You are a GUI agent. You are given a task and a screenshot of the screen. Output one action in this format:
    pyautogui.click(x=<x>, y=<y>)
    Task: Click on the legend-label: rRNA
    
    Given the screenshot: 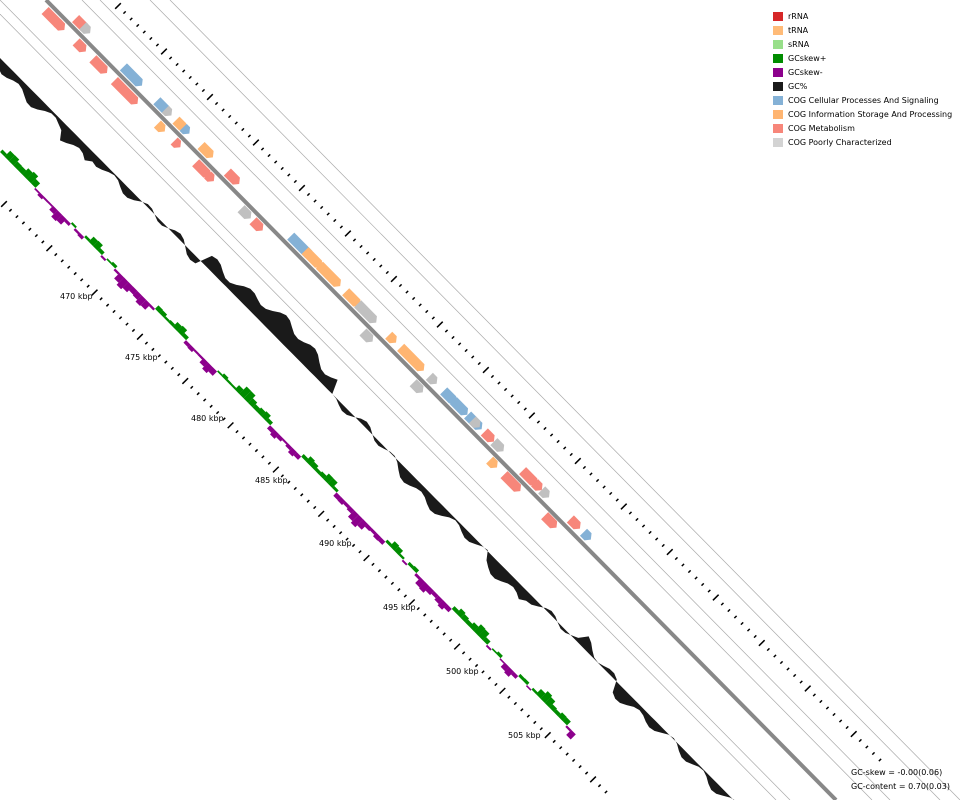 What is the action you would take?
    pyautogui.click(x=798, y=16)
    